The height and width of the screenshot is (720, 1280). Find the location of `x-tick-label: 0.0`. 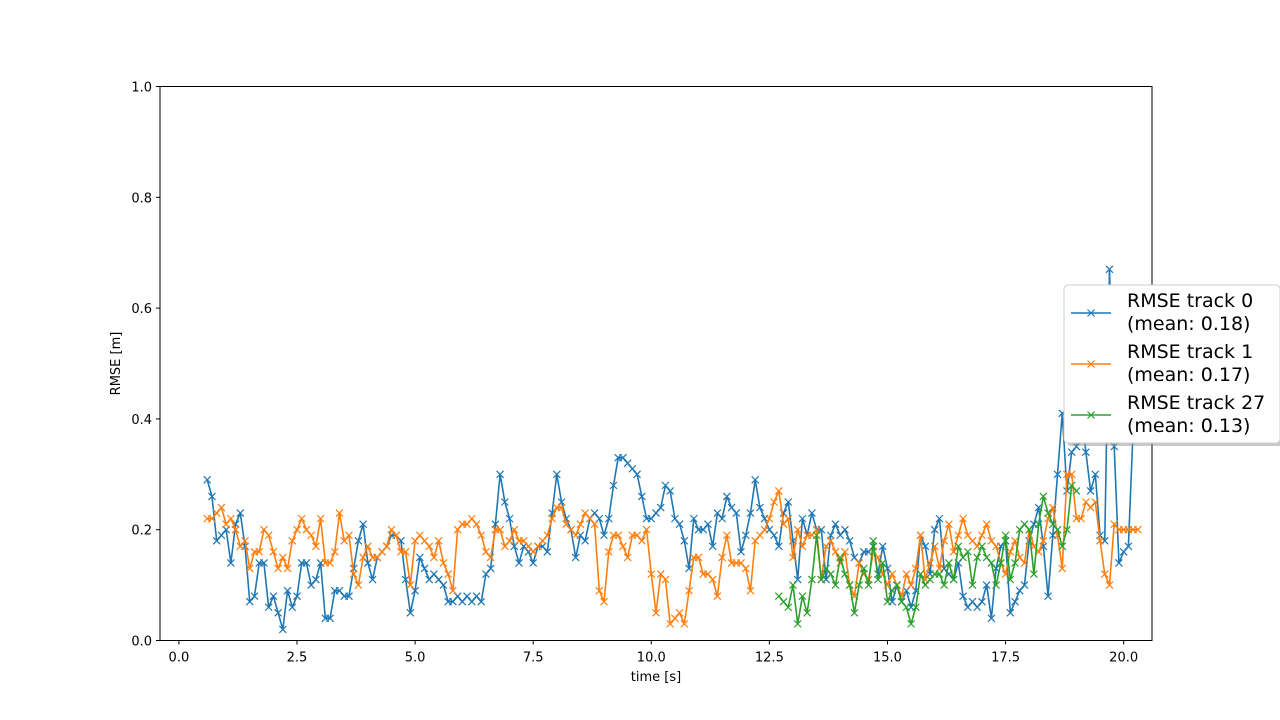

x-tick-label: 0.0 is located at coordinates (179, 658).